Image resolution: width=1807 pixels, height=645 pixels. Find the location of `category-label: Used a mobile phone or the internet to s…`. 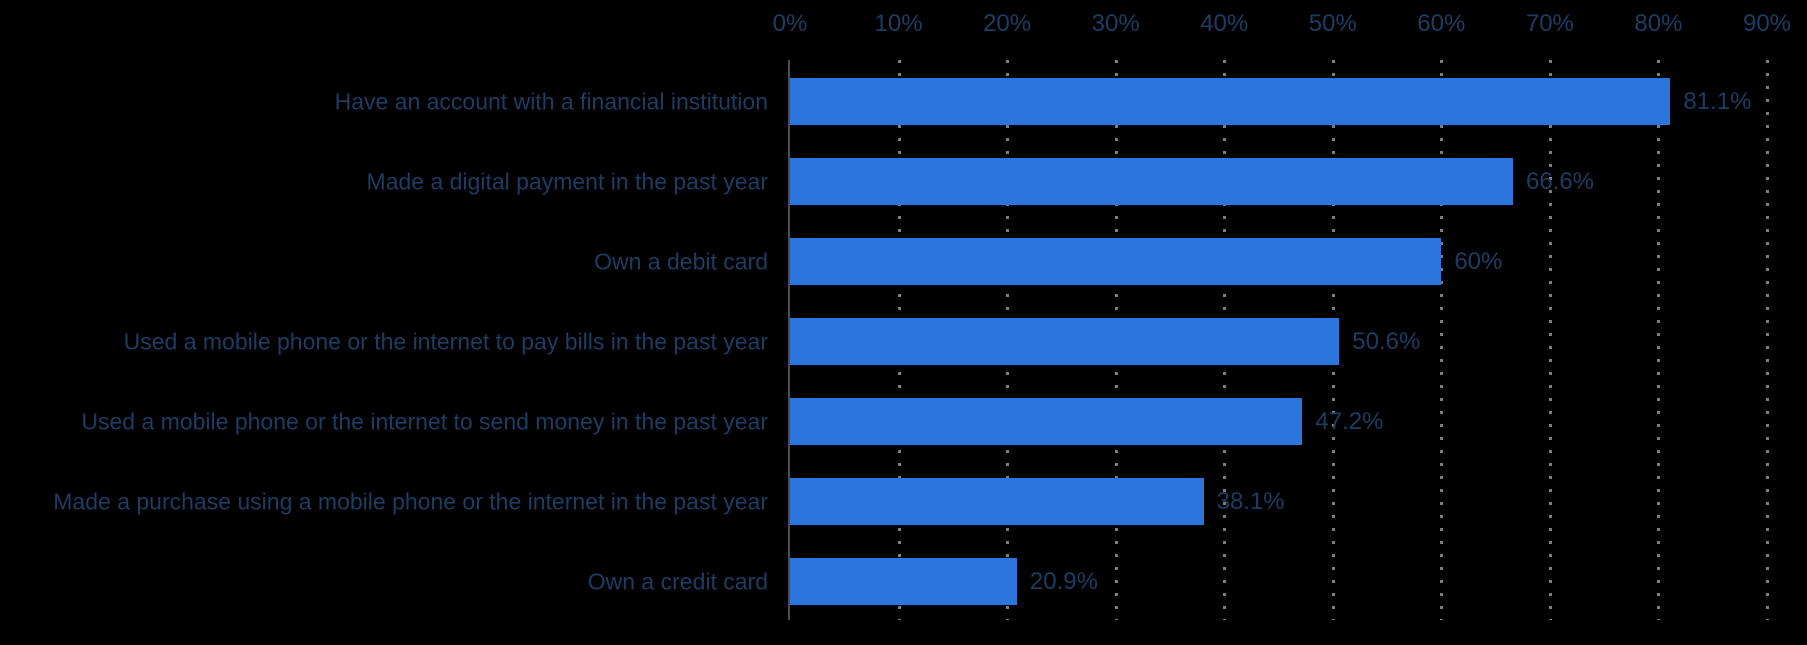

category-label: Used a mobile phone or the internet to s… is located at coordinates (424, 421).